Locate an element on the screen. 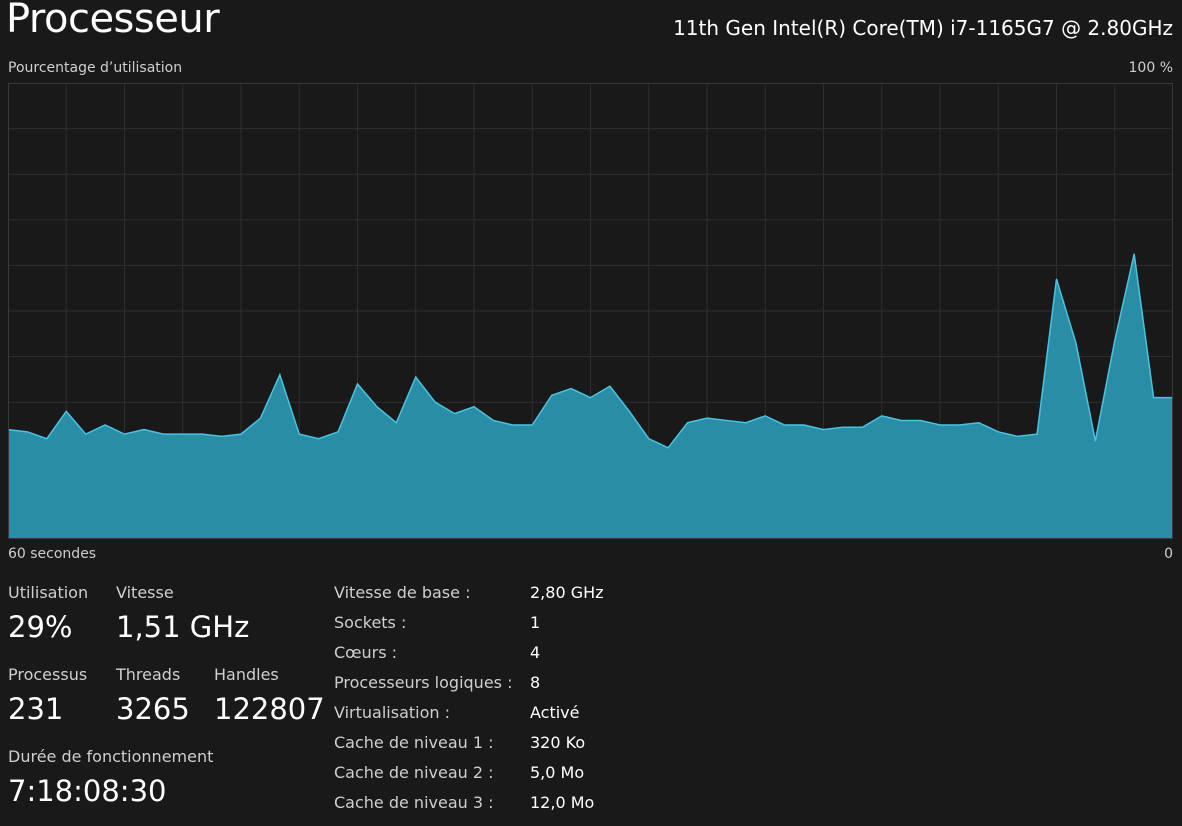 This screenshot has height=826, width=1182. graph-x-left-label: 60 secondes is located at coordinates (52, 554).